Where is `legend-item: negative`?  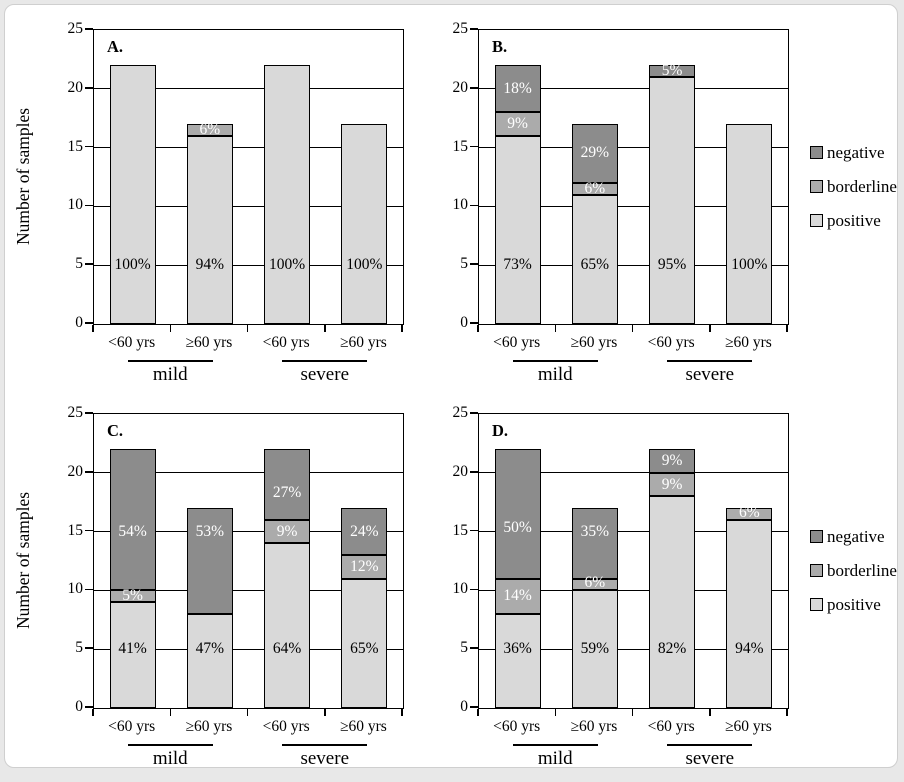
legend-item: negative is located at coordinates (853, 536).